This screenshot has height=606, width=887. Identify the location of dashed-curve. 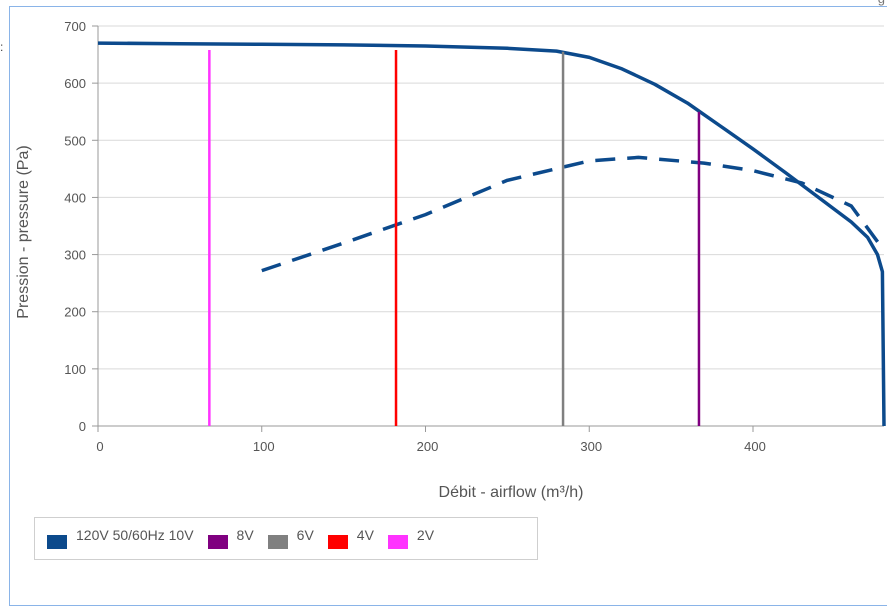
(572, 214).